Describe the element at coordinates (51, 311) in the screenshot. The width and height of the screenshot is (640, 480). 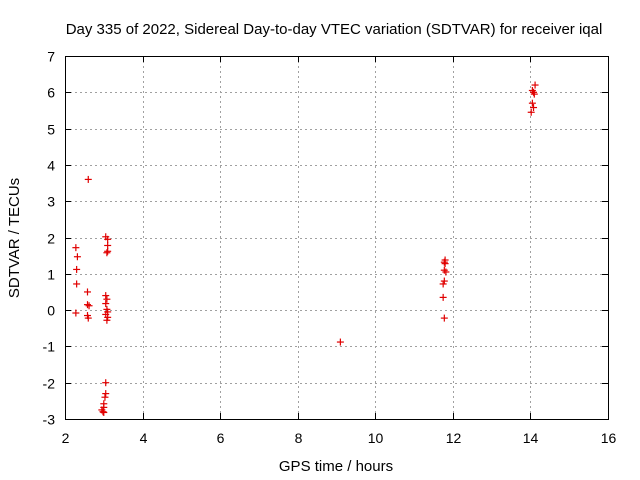
I see `y-tick-label: 0` at that location.